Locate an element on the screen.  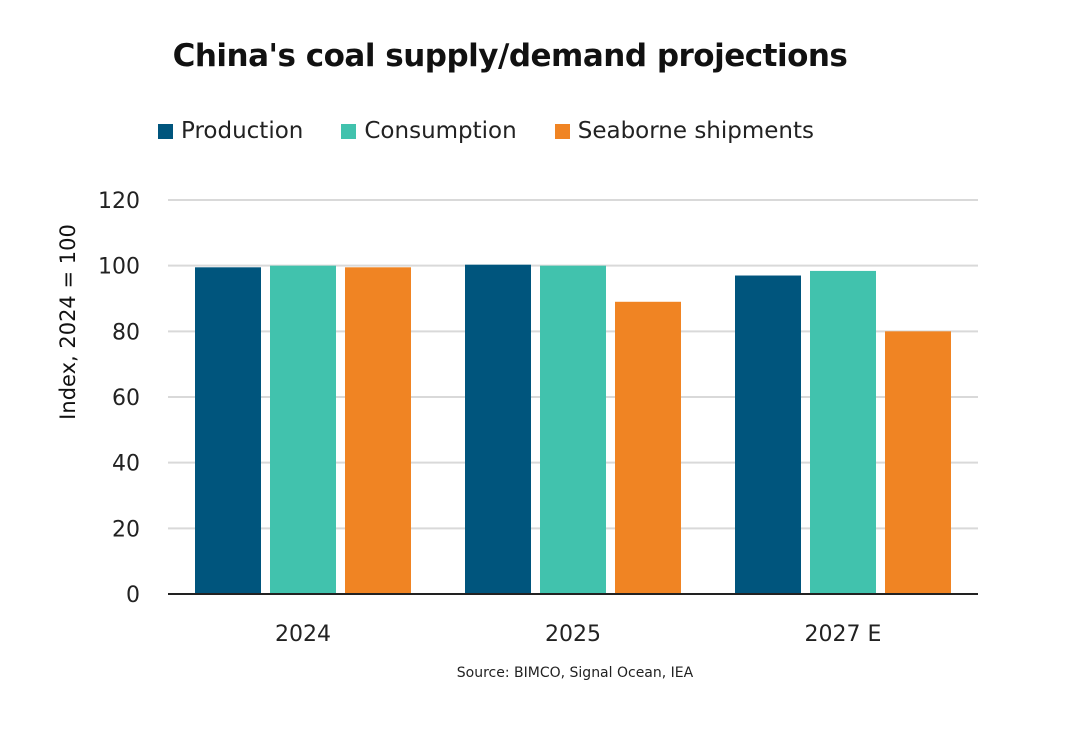
legend-label: Seaborne shipments is located at coordinates (696, 131).